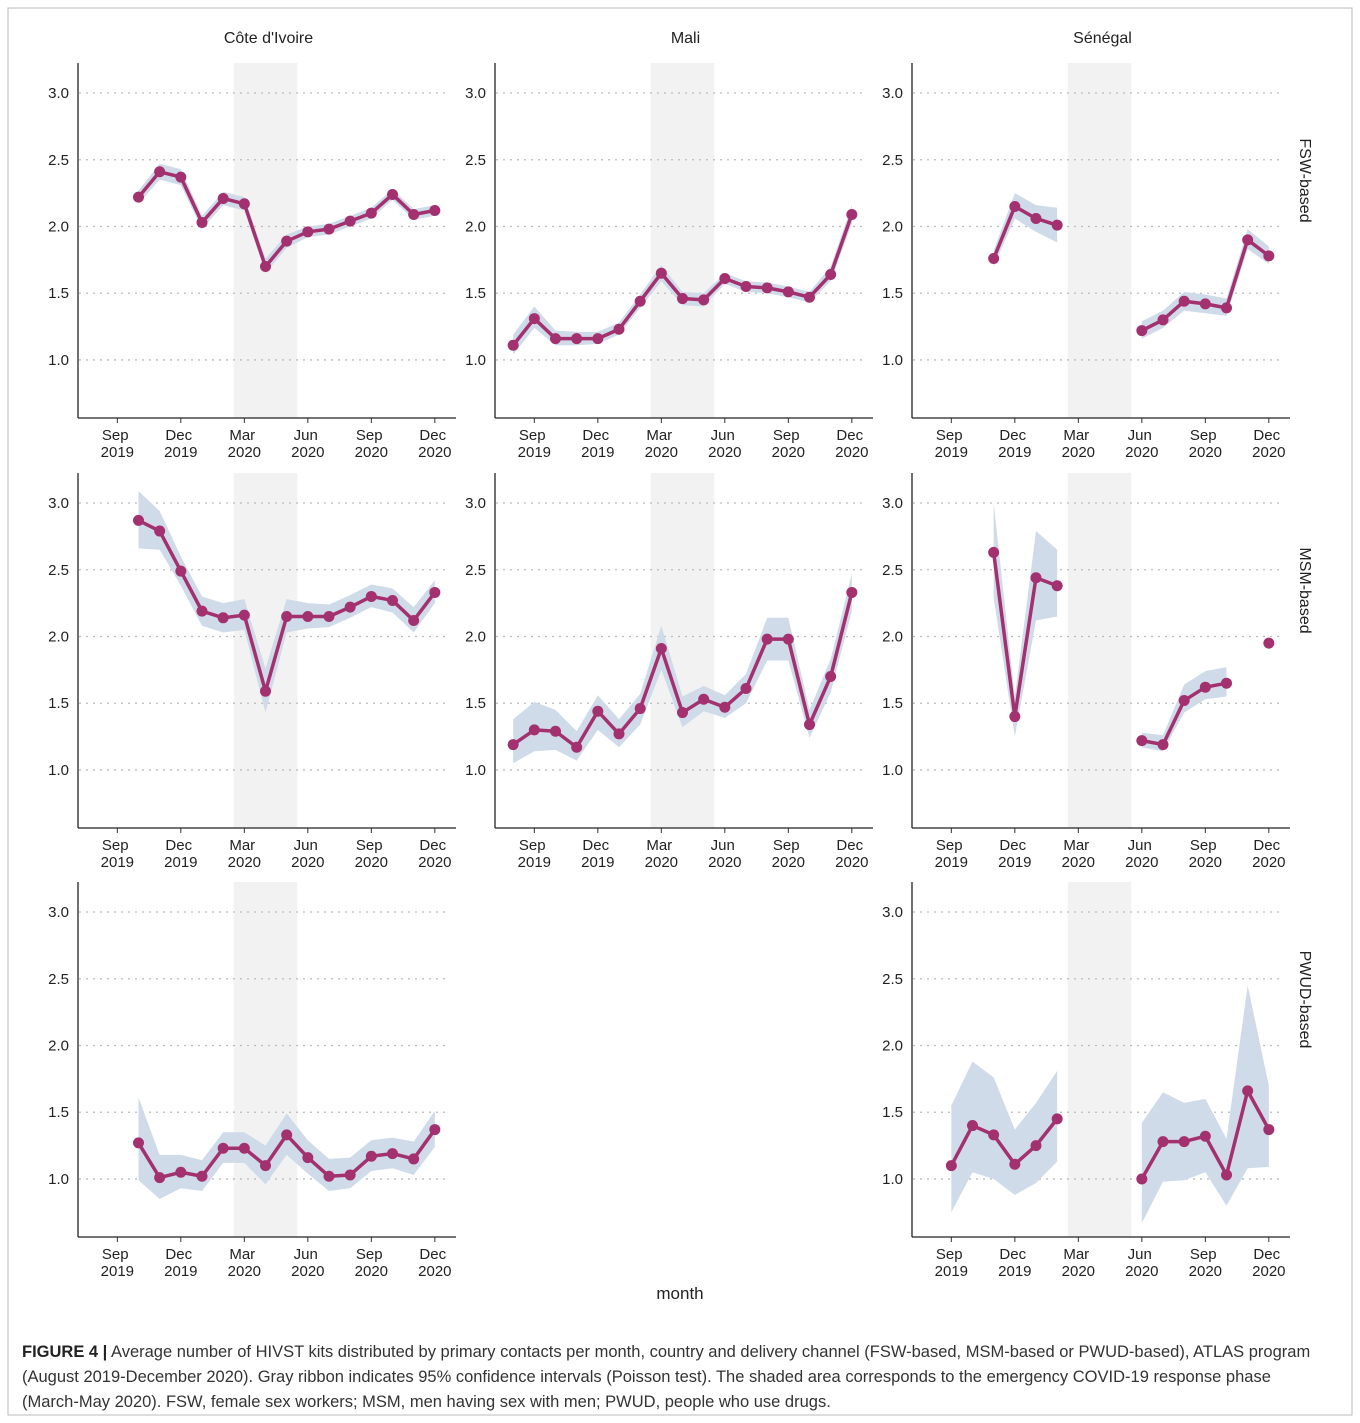 The height and width of the screenshot is (1423, 1360). I want to click on y-tick-label: 2.5, so click(58, 979).